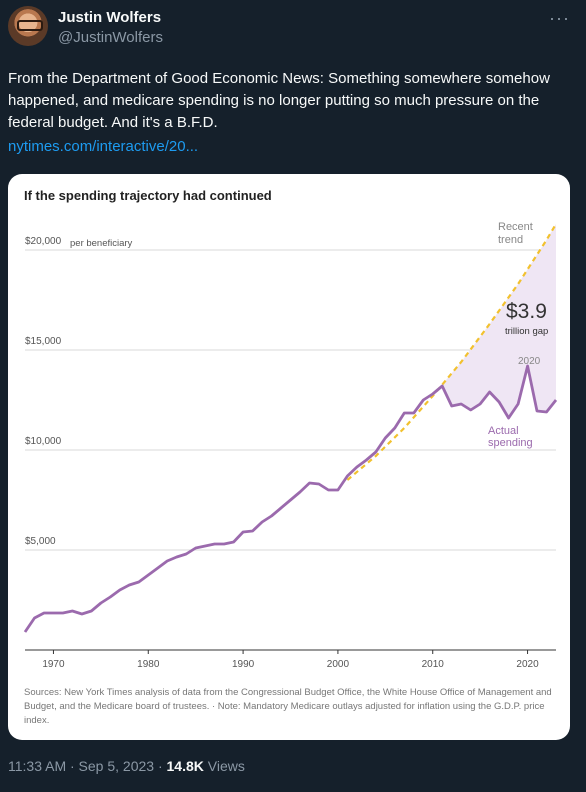  What do you see at coordinates (433, 664) in the screenshot?
I see `x-tick-label-2010: 2010` at bounding box center [433, 664].